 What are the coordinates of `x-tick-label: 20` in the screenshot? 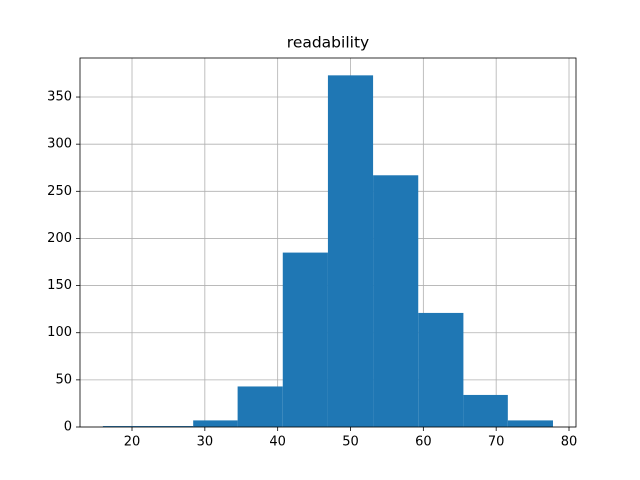 It's located at (132, 442).